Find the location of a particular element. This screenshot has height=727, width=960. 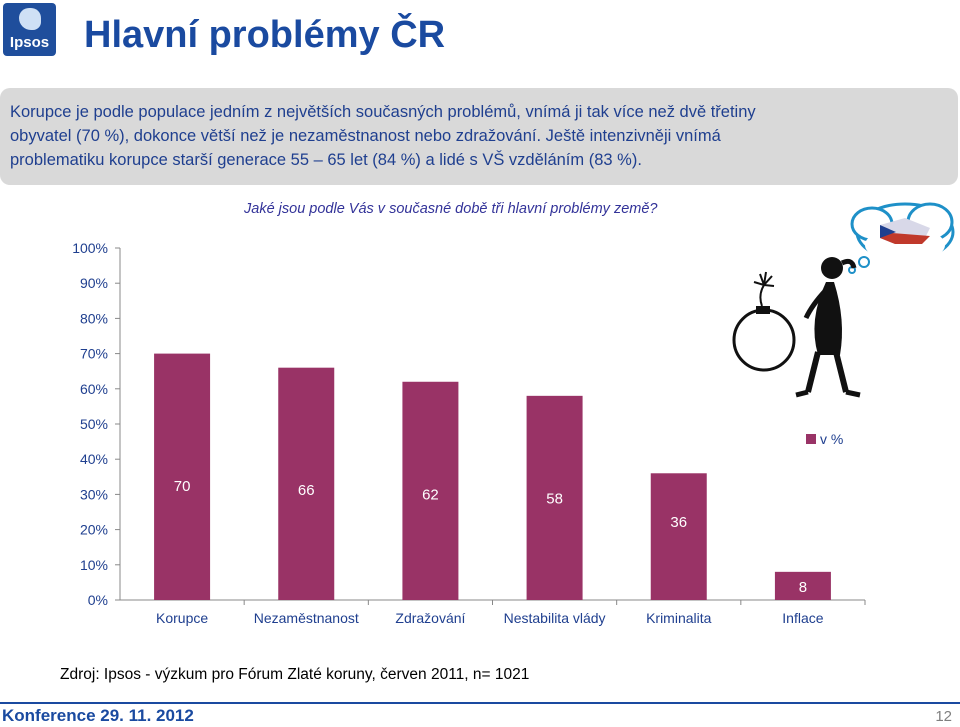

thought-cloud-icon is located at coordinates (901, 238).